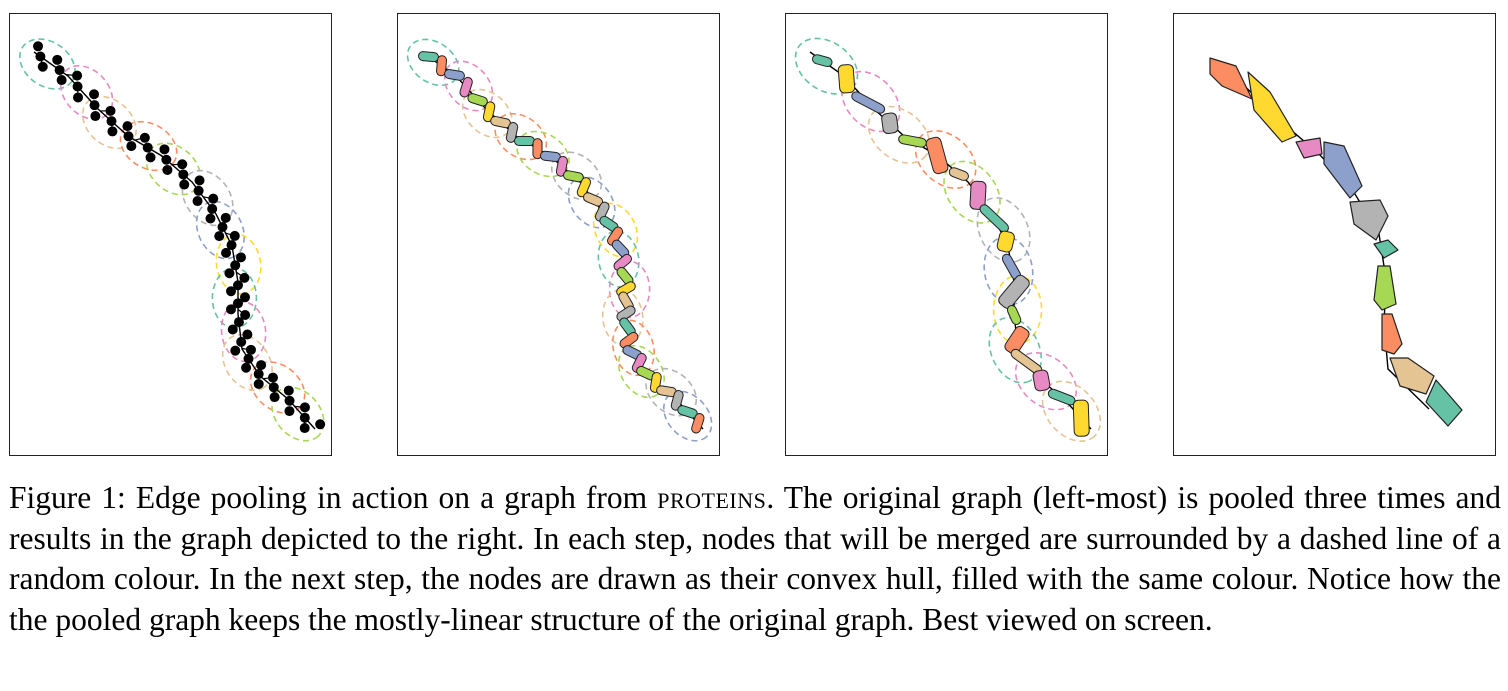 The height and width of the screenshot is (691, 1508). I want to click on pooled-thrice-plot, so click(1336, 242).